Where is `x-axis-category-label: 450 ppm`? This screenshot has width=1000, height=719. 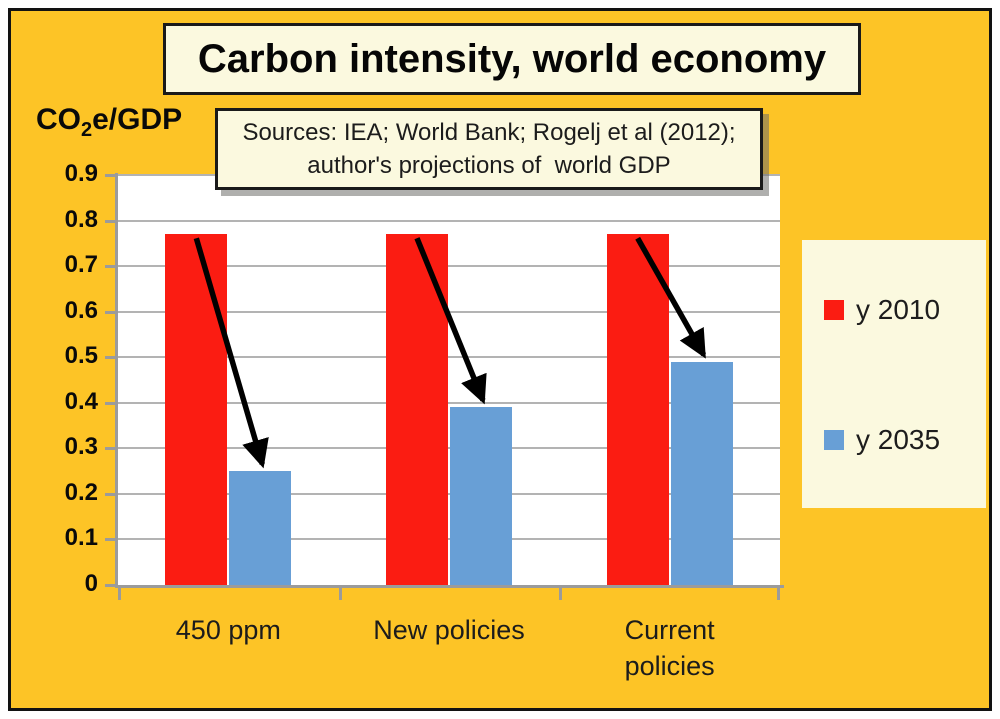 x-axis-category-label: 450 ppm is located at coordinates (228, 630).